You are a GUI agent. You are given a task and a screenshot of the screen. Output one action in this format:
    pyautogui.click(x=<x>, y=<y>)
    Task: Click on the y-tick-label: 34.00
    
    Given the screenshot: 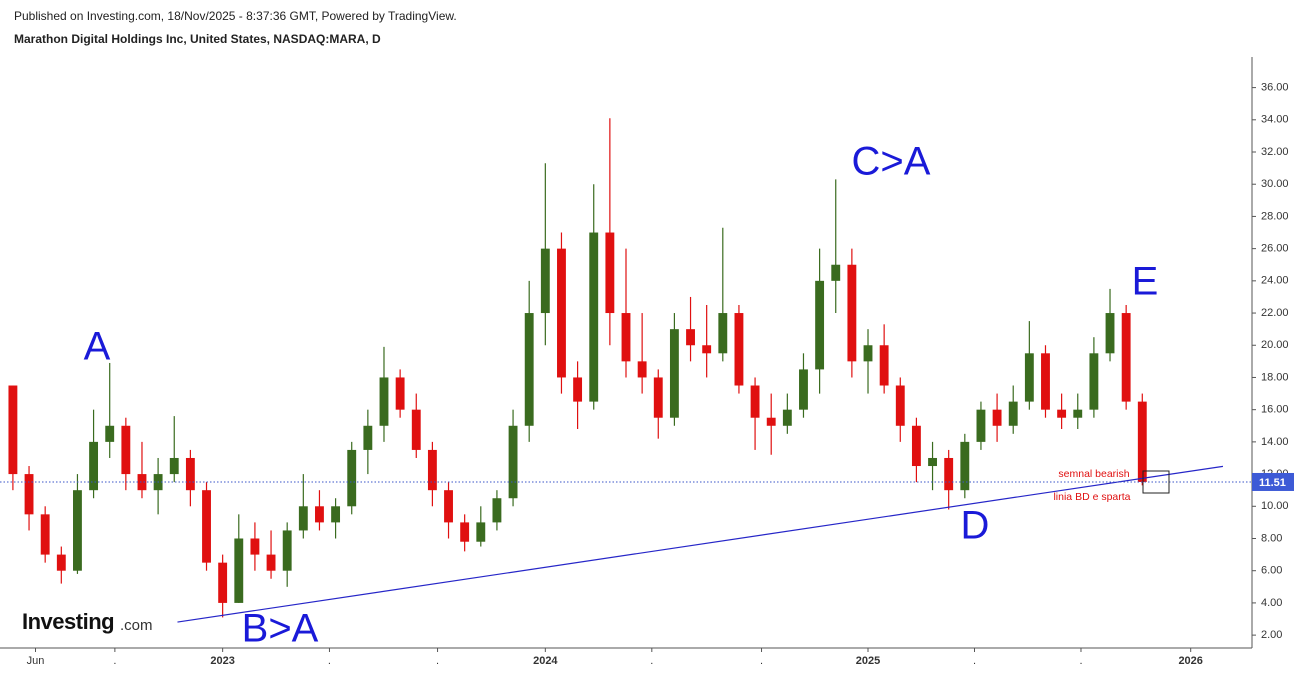 What is the action you would take?
    pyautogui.click(x=1275, y=120)
    